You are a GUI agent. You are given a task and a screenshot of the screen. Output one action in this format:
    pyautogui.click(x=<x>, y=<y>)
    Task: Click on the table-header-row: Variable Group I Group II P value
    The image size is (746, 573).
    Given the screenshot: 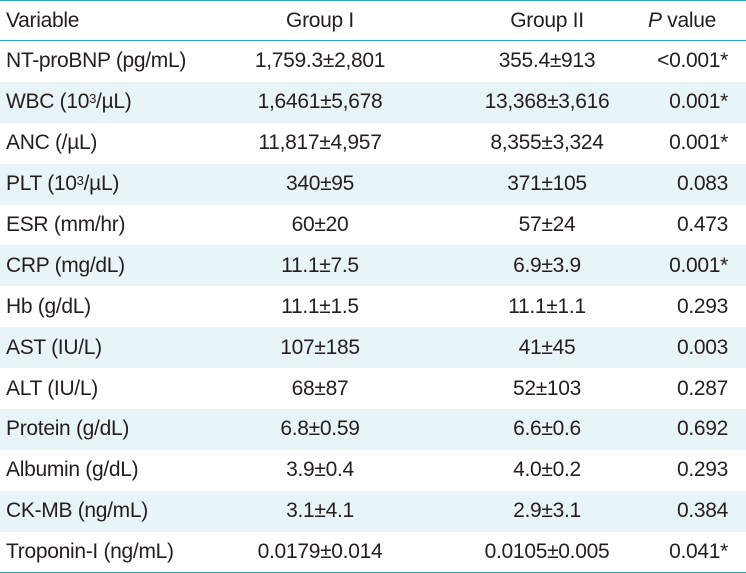 What is the action you would take?
    pyautogui.click(x=373, y=20)
    